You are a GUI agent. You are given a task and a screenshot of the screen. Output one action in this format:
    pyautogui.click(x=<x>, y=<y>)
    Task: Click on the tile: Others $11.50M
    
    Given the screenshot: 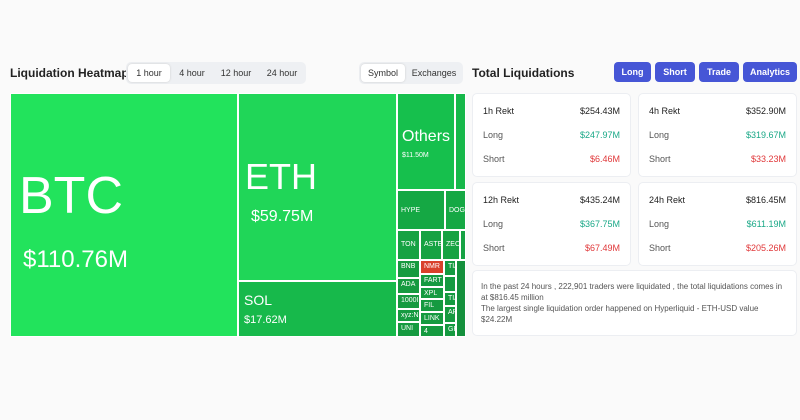 What is the action you would take?
    pyautogui.click(x=426, y=141)
    